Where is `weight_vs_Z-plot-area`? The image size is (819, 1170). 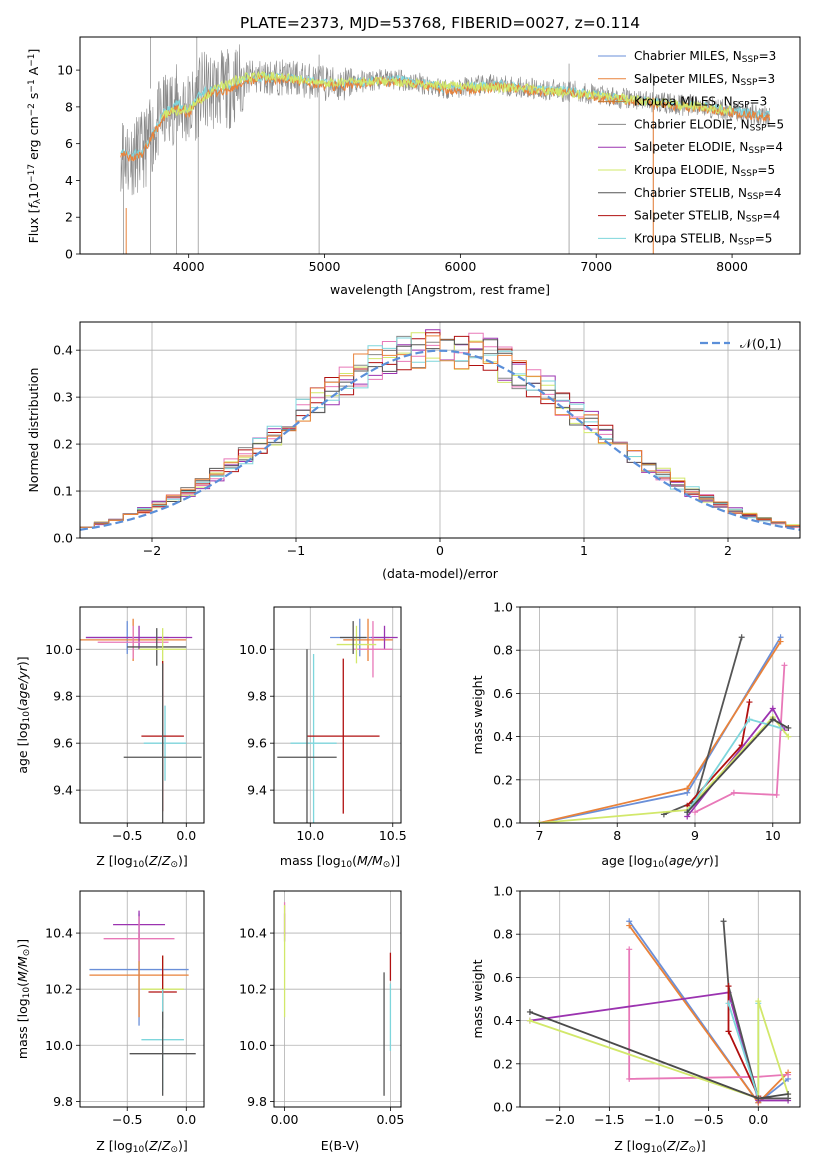 weight_vs_Z-plot-area is located at coordinates (659, 1012).